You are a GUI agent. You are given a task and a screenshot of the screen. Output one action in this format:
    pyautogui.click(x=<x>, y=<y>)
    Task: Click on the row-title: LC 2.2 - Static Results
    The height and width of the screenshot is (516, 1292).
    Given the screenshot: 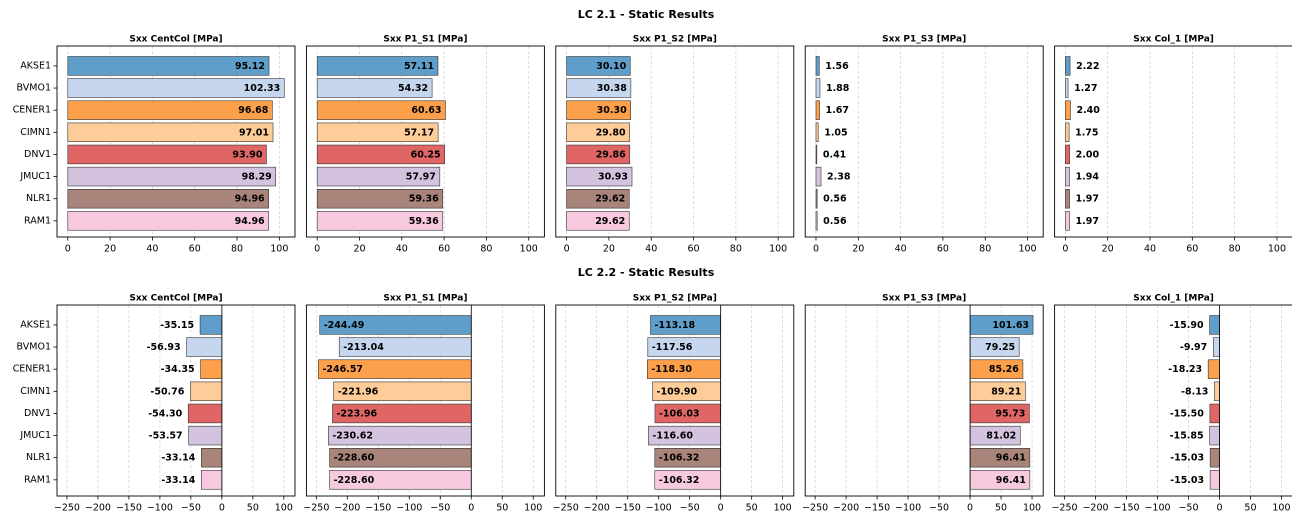 What is the action you would take?
    pyautogui.click(x=646, y=272)
    